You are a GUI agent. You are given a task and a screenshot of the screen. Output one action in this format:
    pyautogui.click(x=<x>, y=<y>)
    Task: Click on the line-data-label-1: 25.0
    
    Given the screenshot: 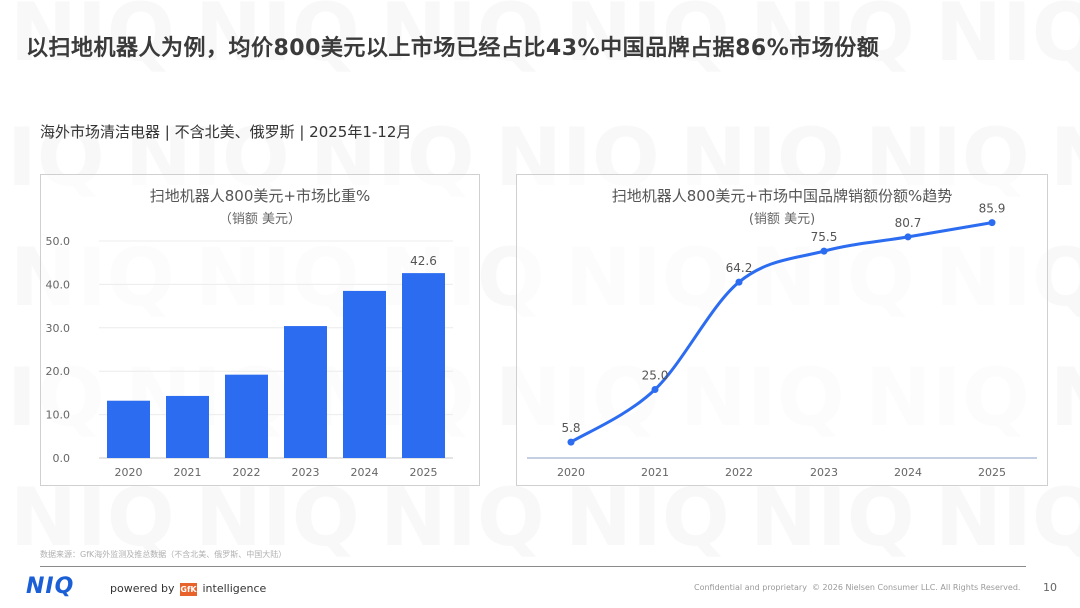 What is the action you would take?
    pyautogui.click(x=655, y=376)
    